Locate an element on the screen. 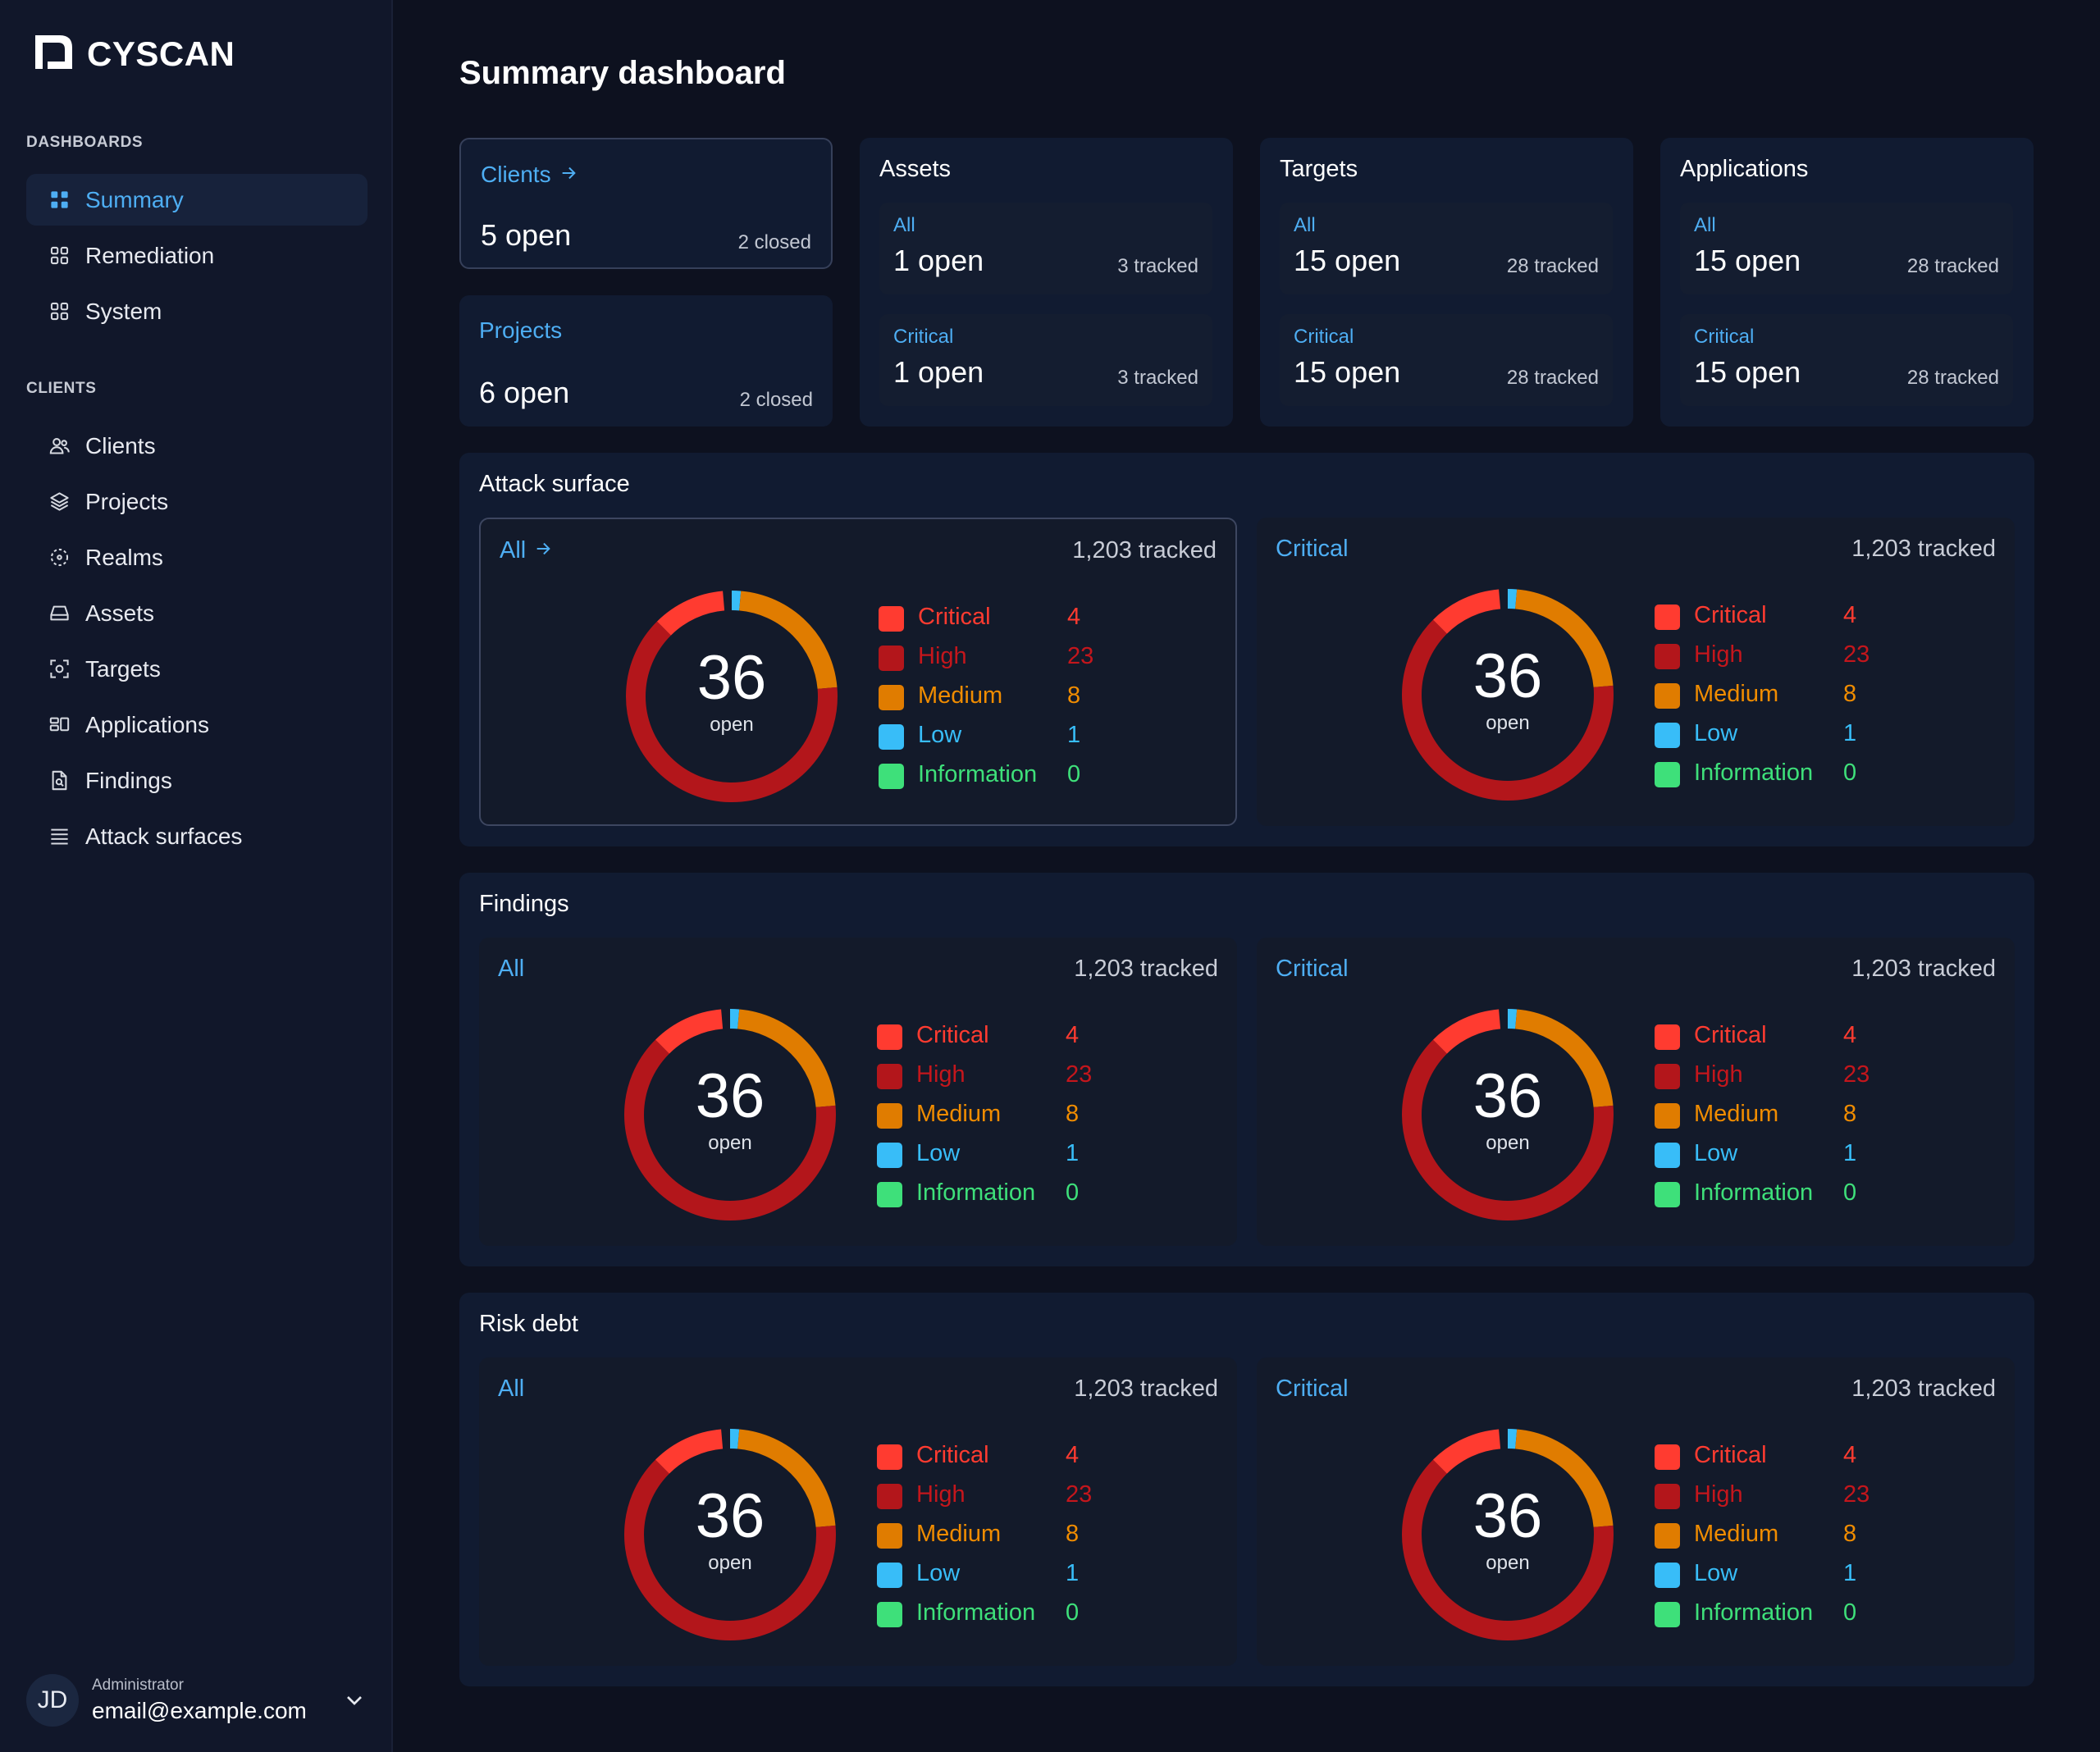 This screenshot has width=2100, height=1752. panel-label-text: Critical is located at coordinates (1313, 1389).